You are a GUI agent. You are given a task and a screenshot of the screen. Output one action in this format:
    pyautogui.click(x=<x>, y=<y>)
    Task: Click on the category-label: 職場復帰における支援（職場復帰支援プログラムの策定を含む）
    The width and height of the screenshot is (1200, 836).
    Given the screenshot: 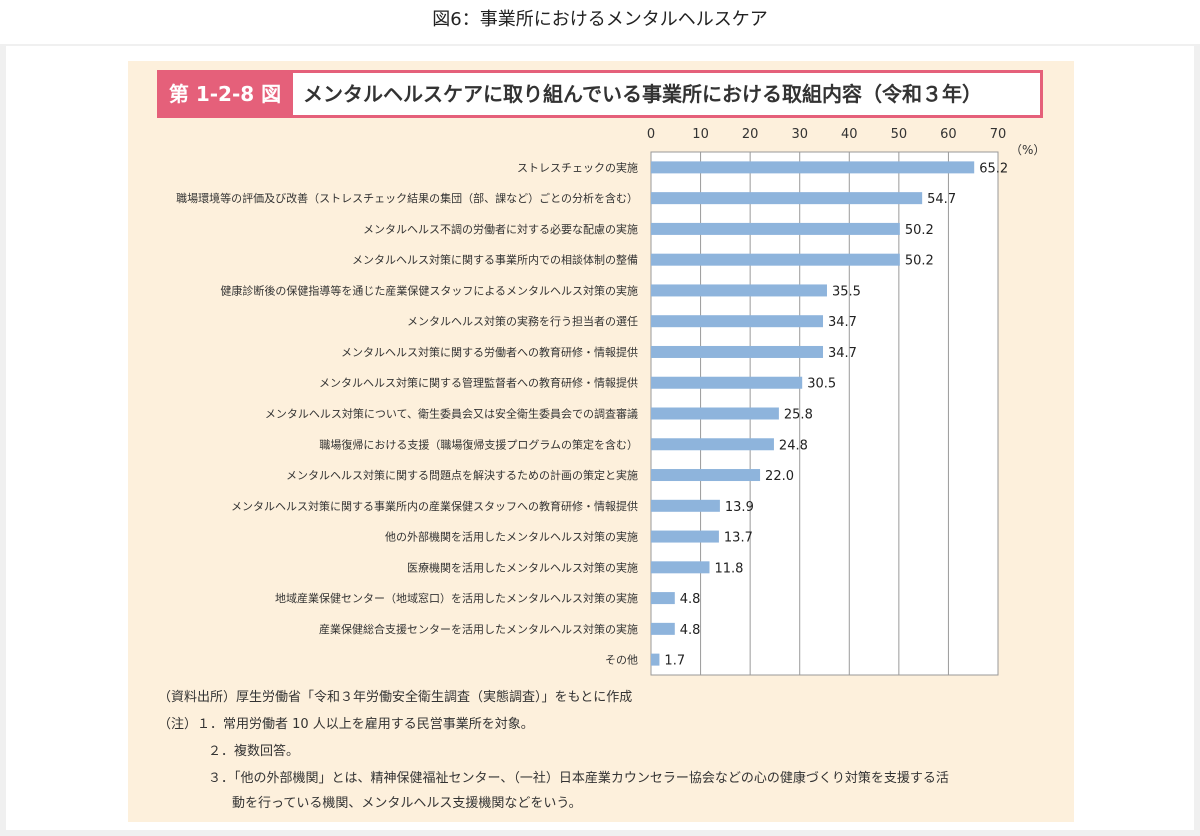 What is the action you would take?
    pyautogui.click(x=478, y=444)
    